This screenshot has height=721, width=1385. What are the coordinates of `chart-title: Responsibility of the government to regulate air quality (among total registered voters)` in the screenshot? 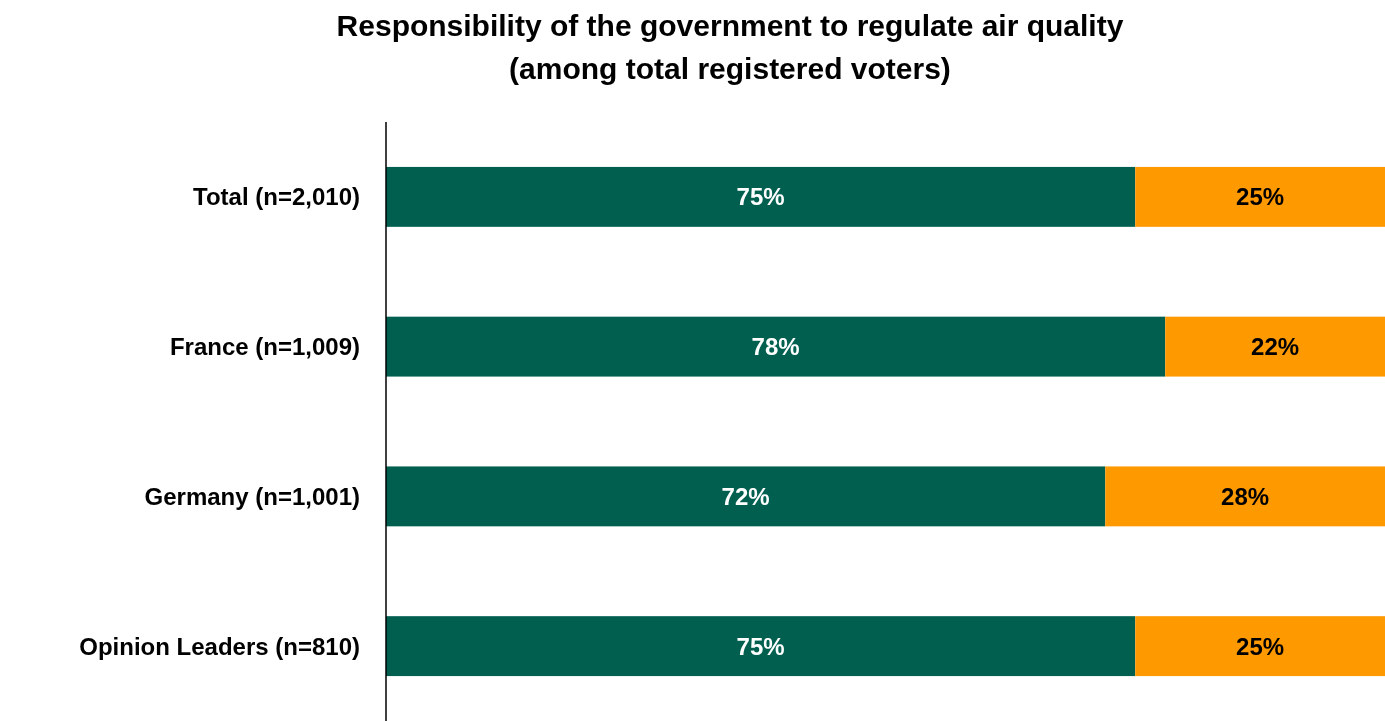 It's located at (730, 47).